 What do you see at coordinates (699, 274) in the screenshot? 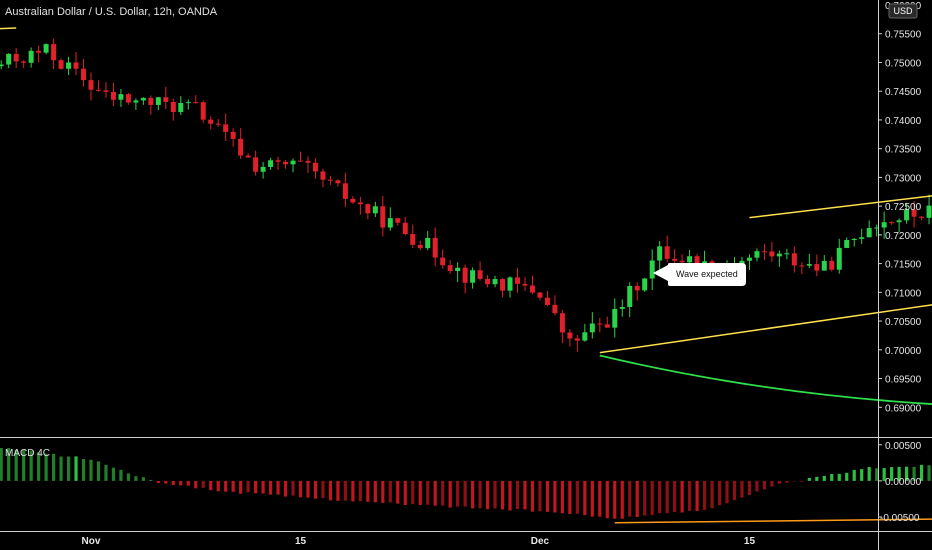
I see `wave-expected-note: Wave expected` at bounding box center [699, 274].